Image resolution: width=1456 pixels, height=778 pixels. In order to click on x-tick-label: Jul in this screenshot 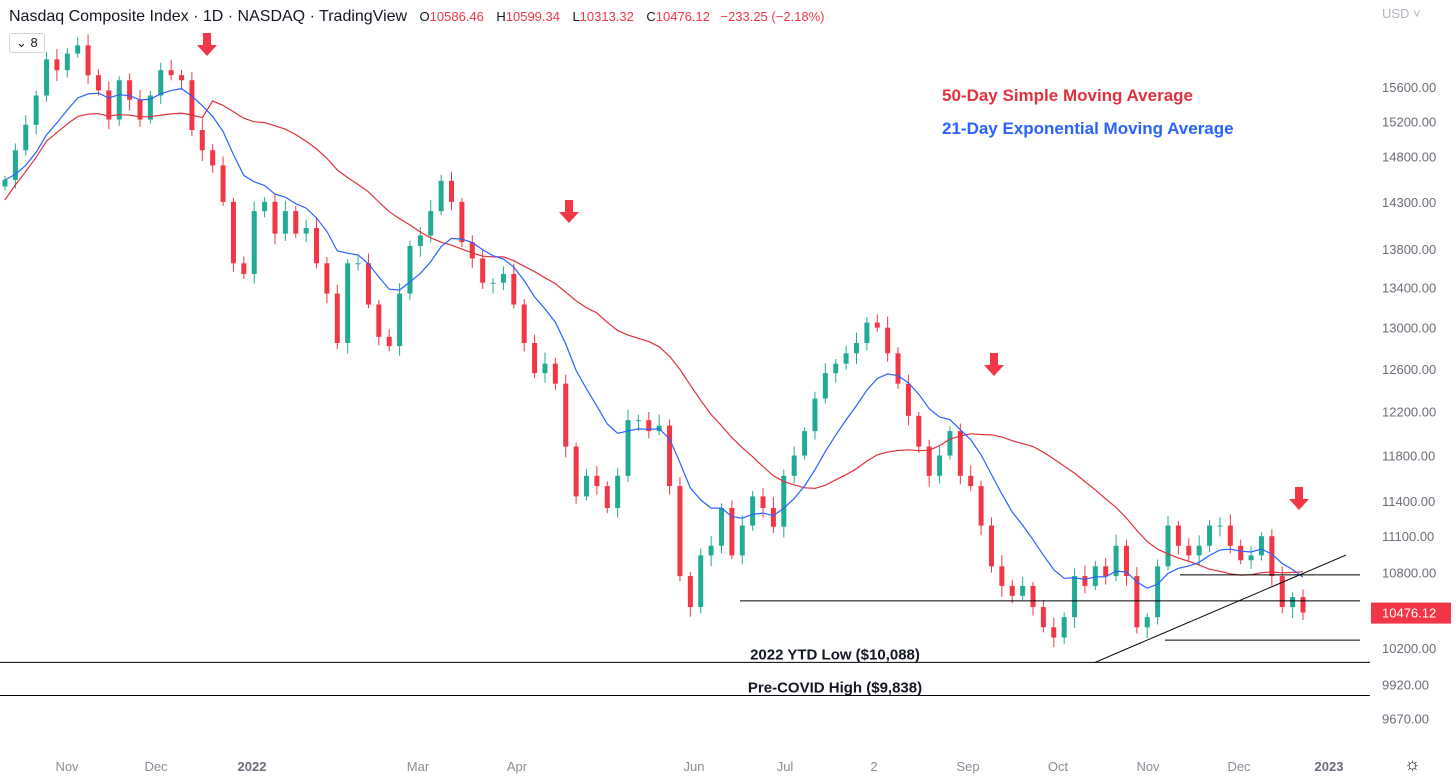, I will do `click(785, 766)`.